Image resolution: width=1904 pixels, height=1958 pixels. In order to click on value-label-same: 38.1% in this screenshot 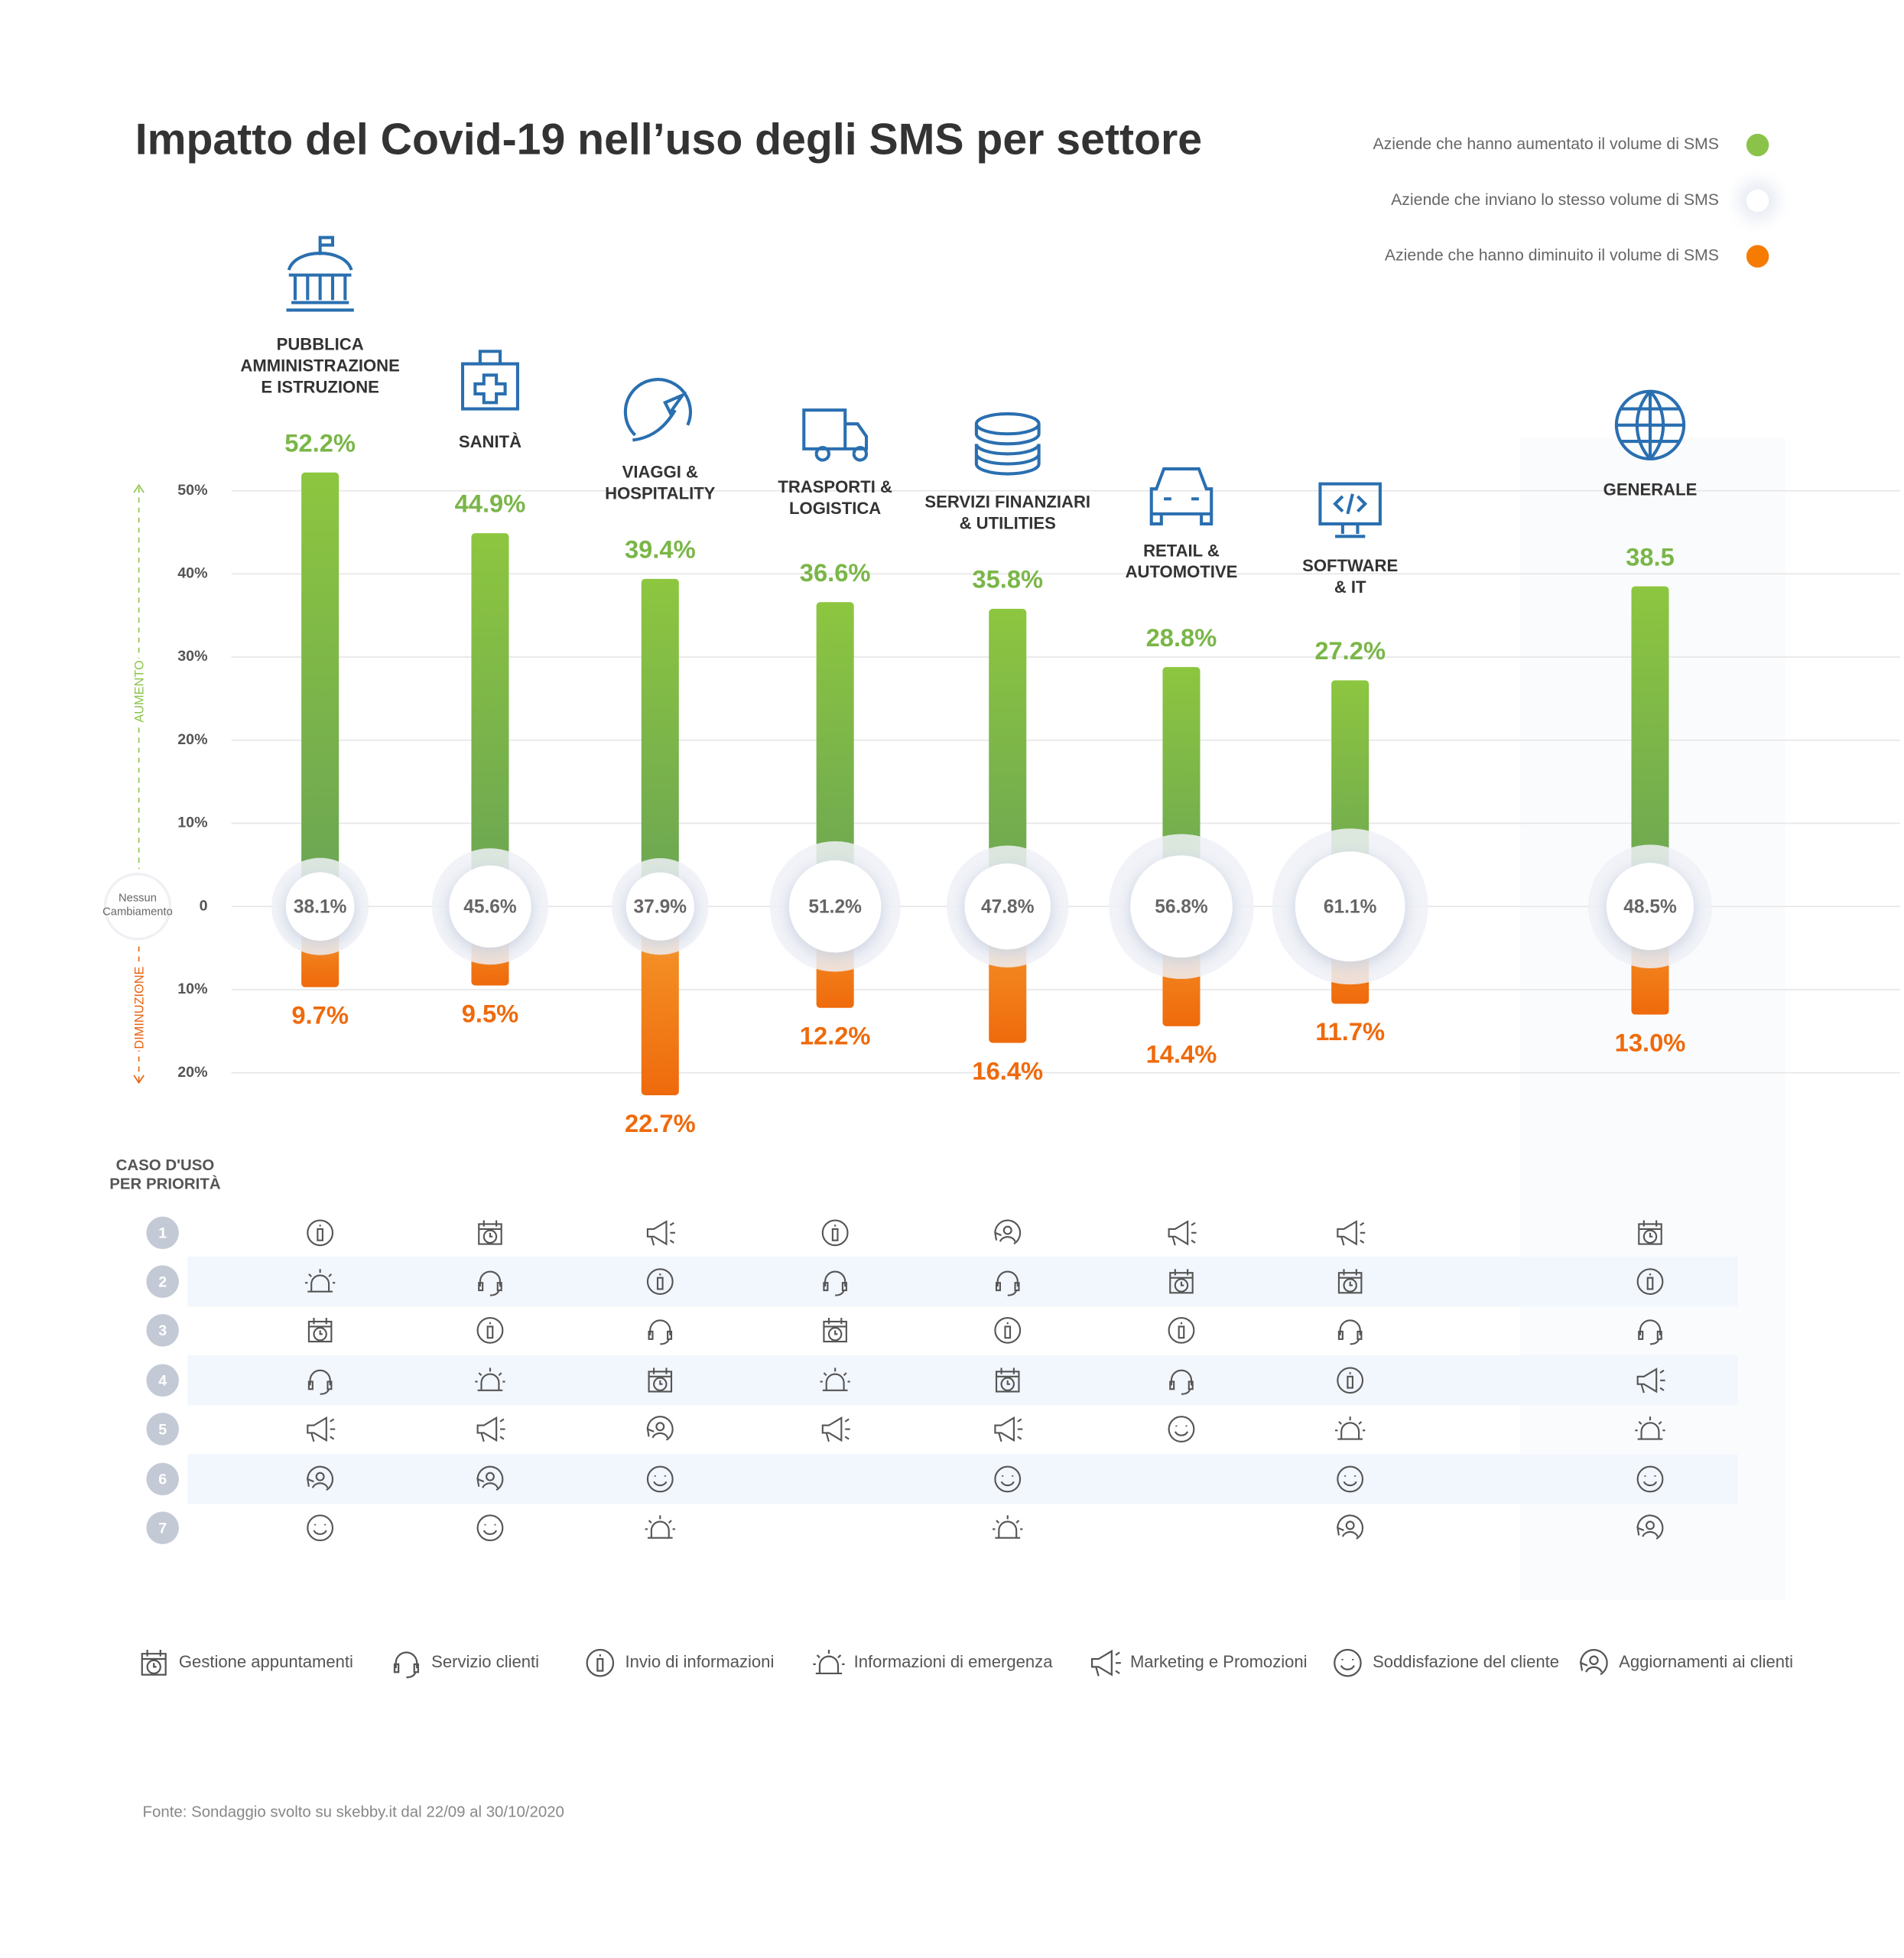, I will do `click(320, 907)`.